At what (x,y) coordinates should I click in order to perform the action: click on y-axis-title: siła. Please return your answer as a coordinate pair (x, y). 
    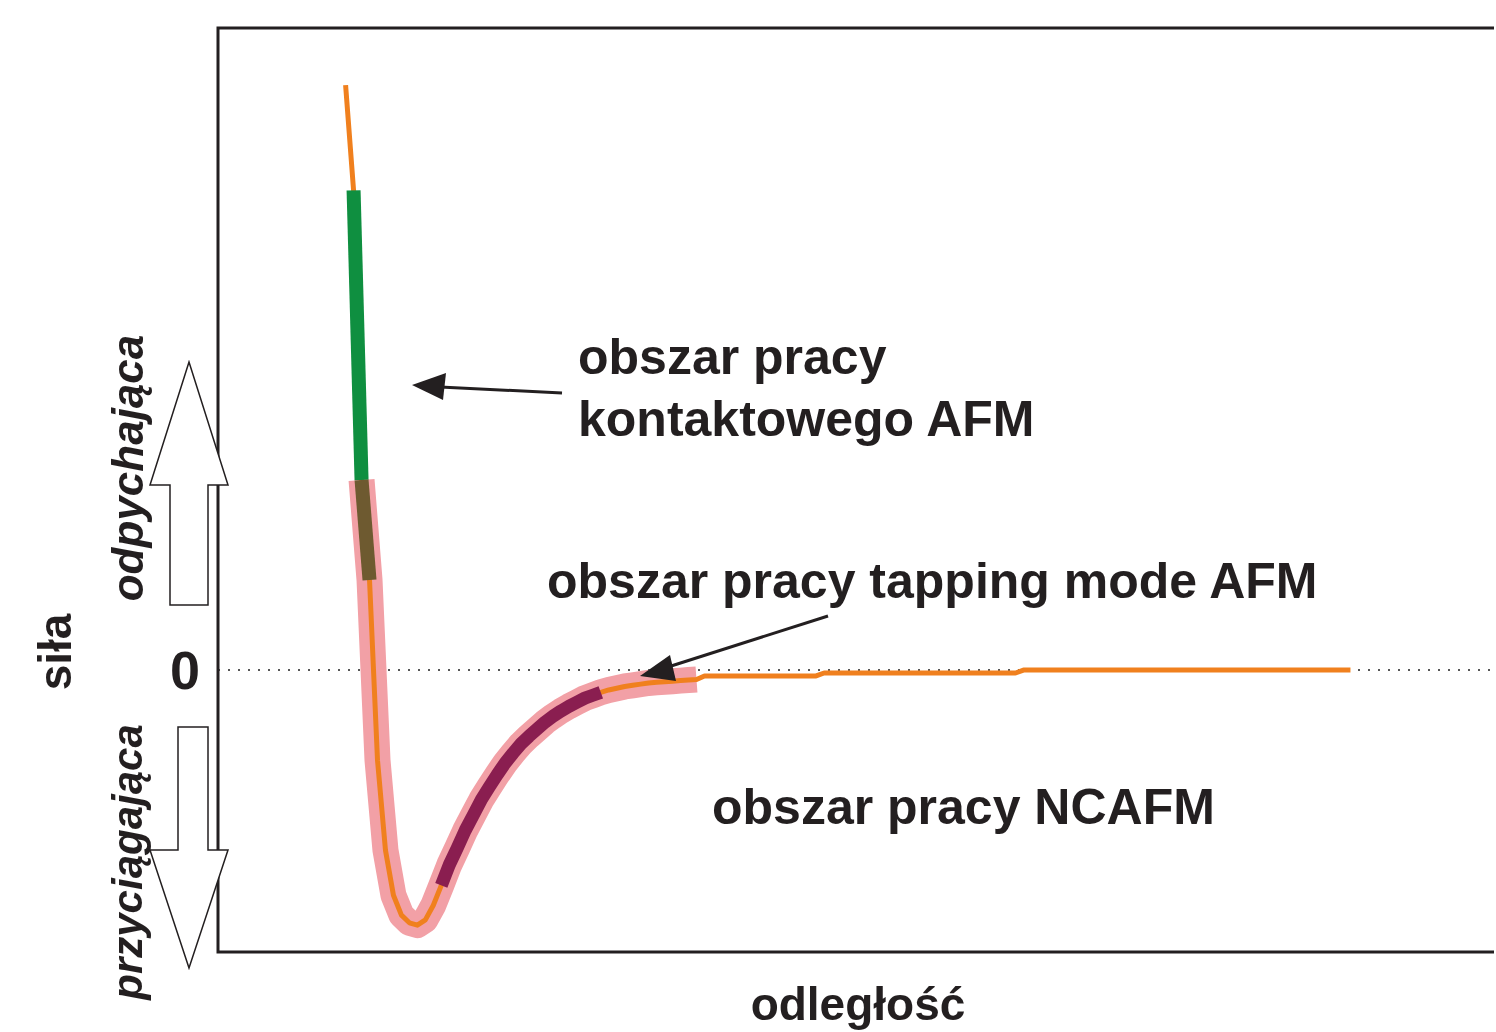
    Looking at the image, I should click on (55, 652).